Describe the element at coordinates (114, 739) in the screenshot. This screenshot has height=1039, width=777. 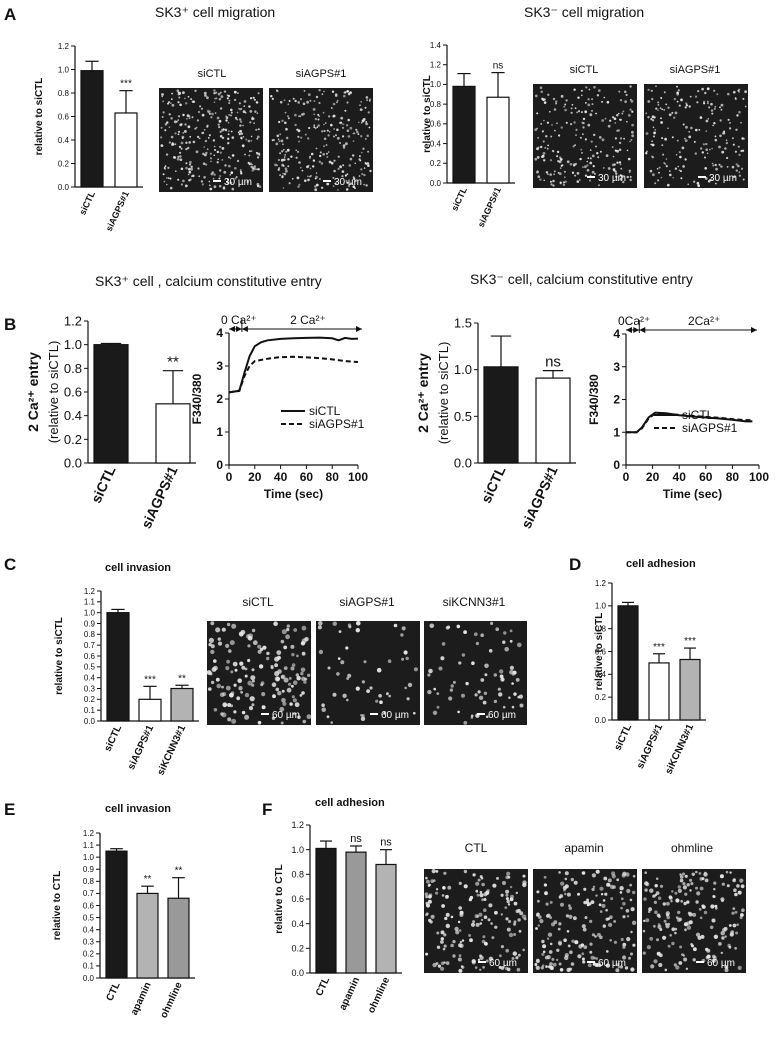
I see `category-label: siCTL` at that location.